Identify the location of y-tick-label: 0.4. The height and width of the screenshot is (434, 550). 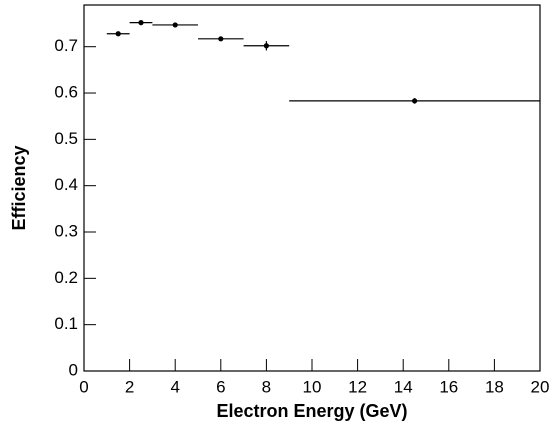
(66, 184).